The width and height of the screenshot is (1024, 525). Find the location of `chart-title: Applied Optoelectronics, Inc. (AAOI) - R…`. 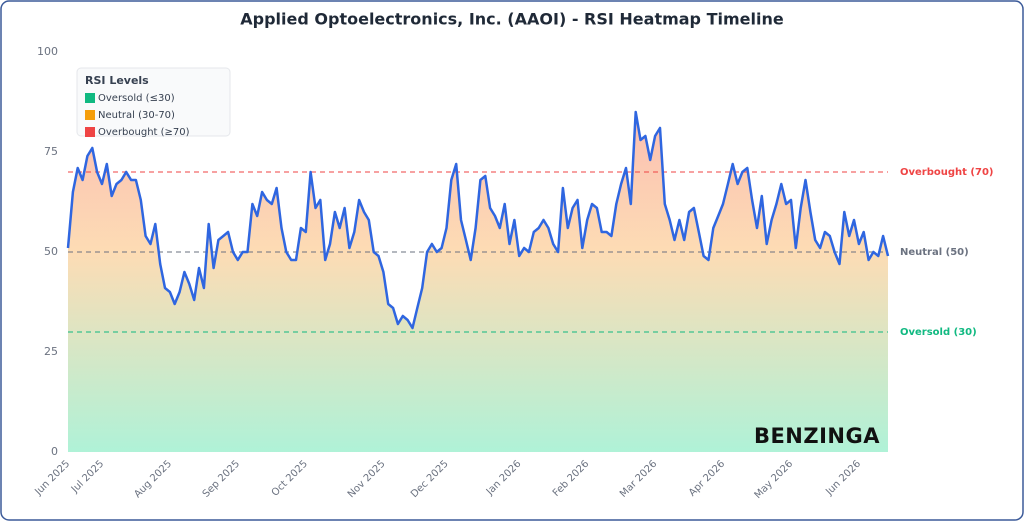

chart-title: Applied Optoelectronics, Inc. (AAOI) - R… is located at coordinates (512, 19).